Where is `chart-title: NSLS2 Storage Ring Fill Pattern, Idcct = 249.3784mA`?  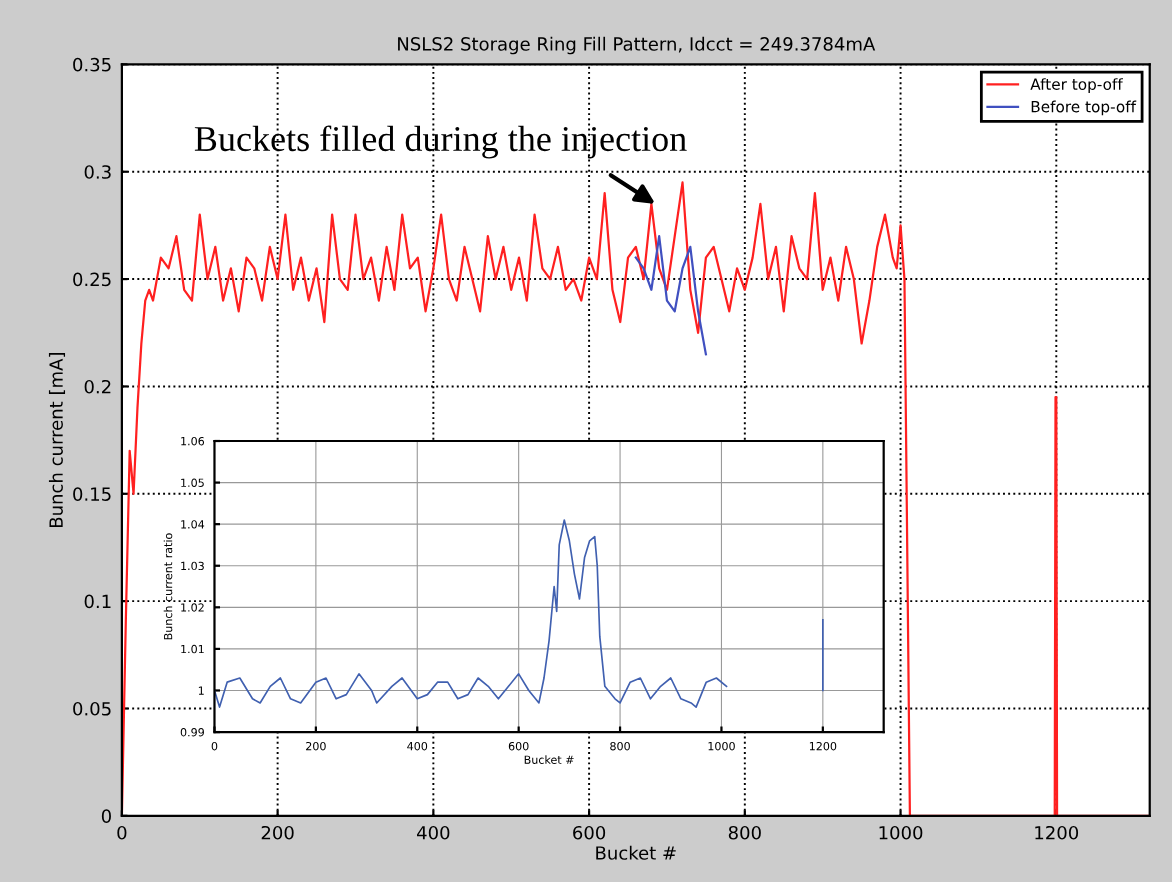 chart-title: NSLS2 Storage Ring Fill Pattern, Idcct = 249.3784mA is located at coordinates (637, 45).